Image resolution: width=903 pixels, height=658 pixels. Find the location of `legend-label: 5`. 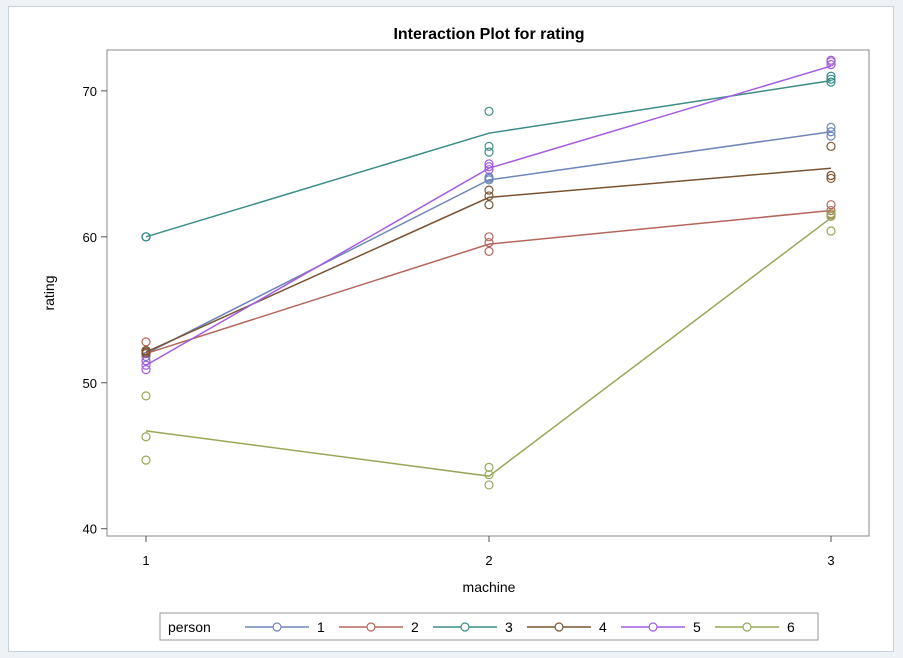

legend-label: 5 is located at coordinates (697, 627).